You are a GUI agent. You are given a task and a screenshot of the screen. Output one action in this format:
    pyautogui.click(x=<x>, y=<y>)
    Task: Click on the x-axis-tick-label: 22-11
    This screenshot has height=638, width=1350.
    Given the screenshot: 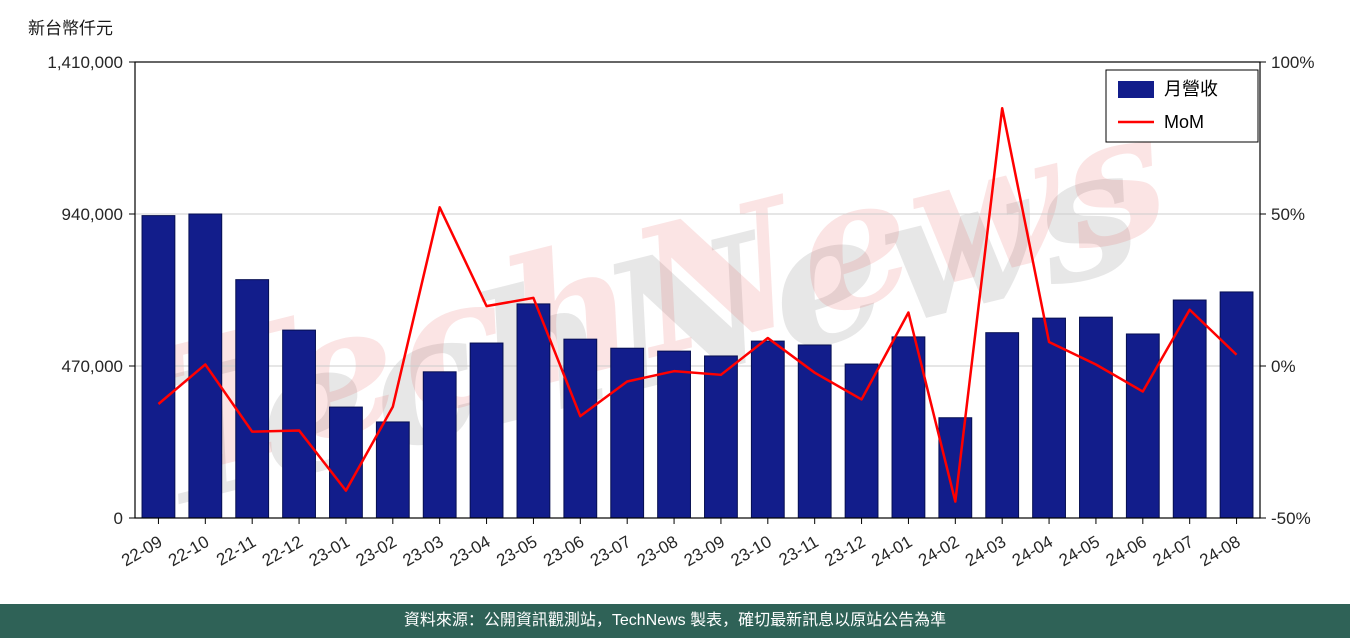 What is the action you would take?
    pyautogui.click(x=236, y=551)
    